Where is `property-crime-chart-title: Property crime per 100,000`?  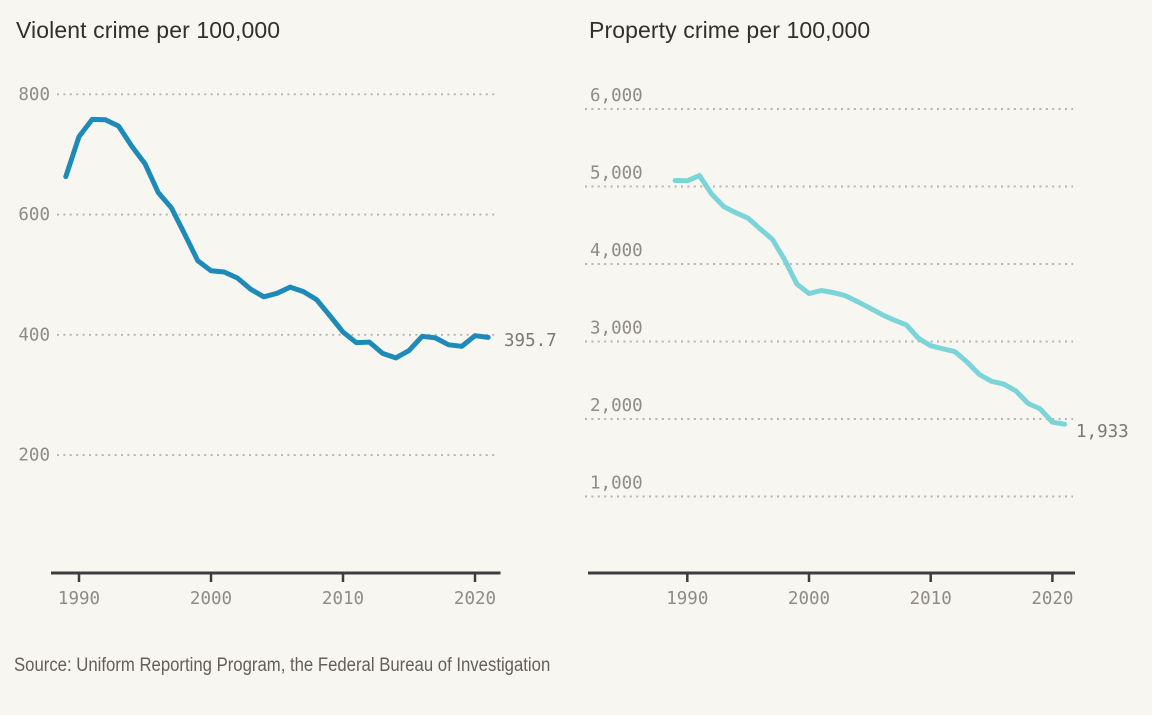
property-crime-chart-title: Property crime per 100,000 is located at coordinates (730, 30).